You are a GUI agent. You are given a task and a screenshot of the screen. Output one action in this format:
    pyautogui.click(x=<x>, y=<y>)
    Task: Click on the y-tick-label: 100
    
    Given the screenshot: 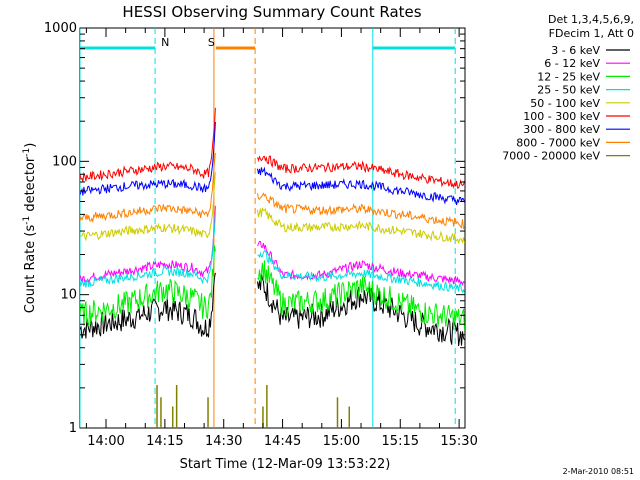 What is the action you would take?
    pyautogui.click(x=64, y=161)
    